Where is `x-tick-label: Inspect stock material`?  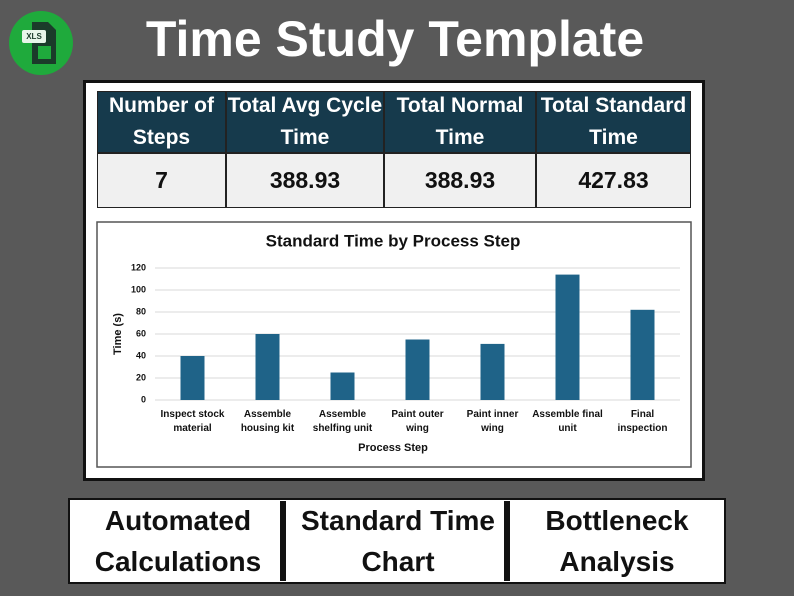
x-tick-label: Inspect stock material is located at coordinates (192, 421).